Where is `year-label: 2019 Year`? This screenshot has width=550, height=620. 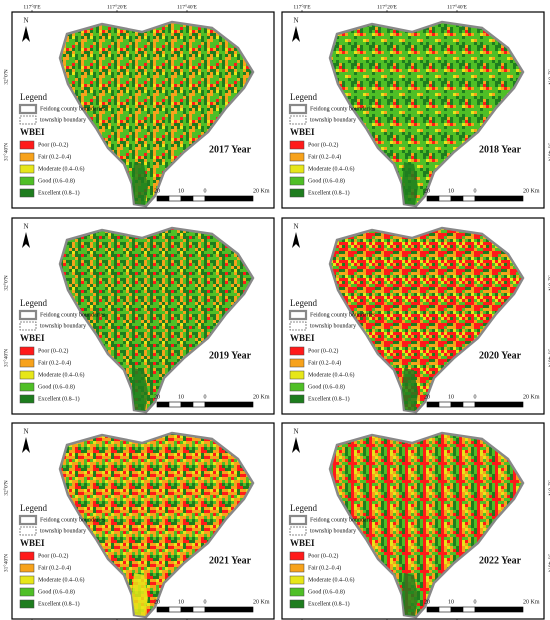 year-label: 2019 Year is located at coordinates (230, 355).